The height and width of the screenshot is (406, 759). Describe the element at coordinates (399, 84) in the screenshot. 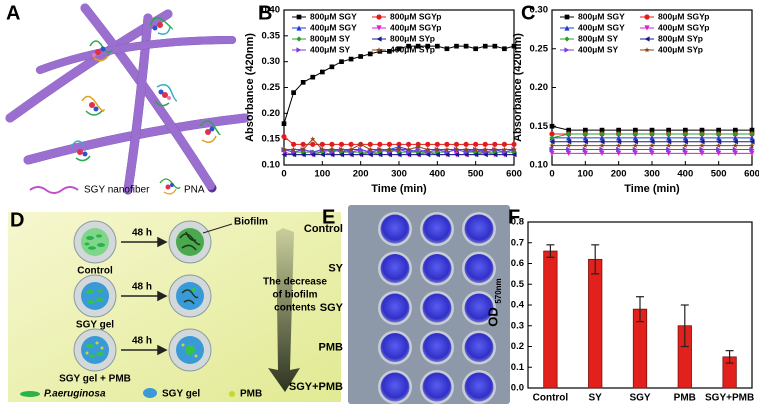

I see `series-line` at that location.